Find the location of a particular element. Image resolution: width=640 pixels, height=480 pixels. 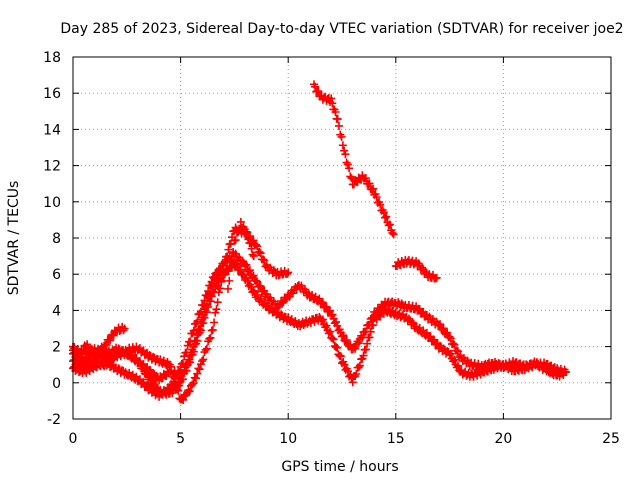

y-tick-label: 0 is located at coordinates (56, 384).